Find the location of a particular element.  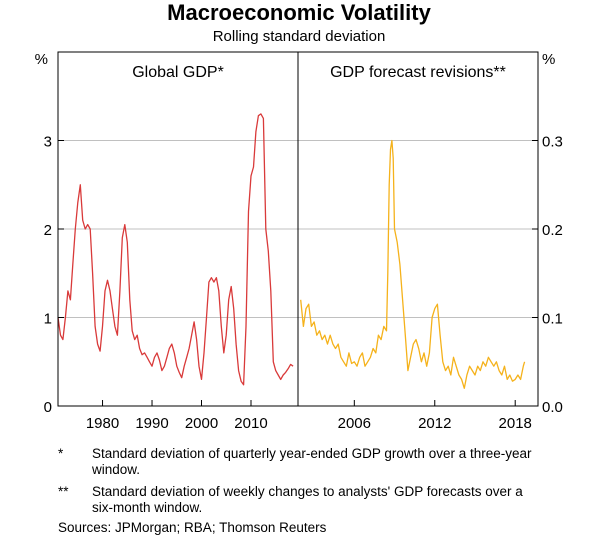

y-tick-label-left-1: 1 is located at coordinates (48, 319).